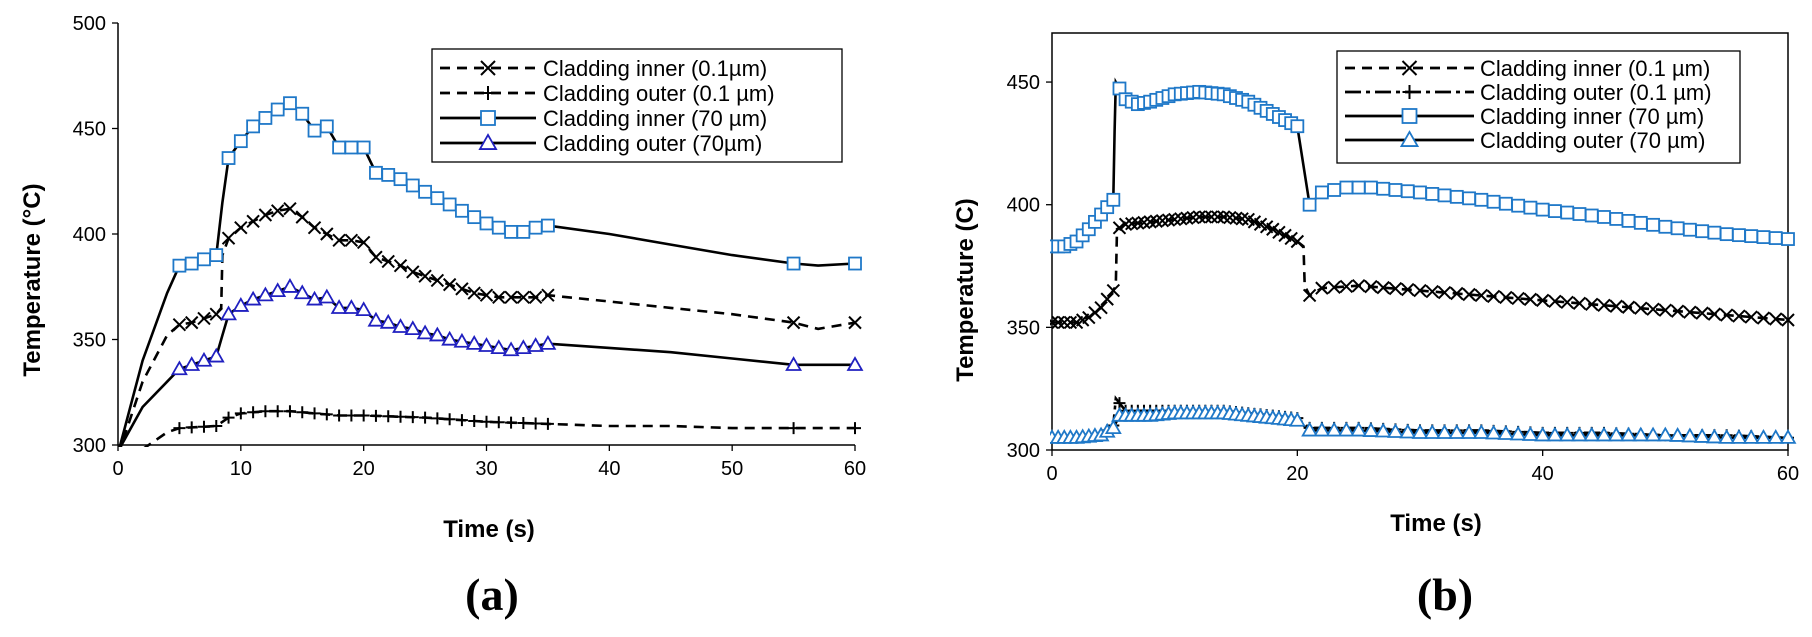 This screenshot has width=1812, height=637. What do you see at coordinates (1422, 467) in the screenshot?
I see `x-axis-ticks: 0 20 40 60` at bounding box center [1422, 467].